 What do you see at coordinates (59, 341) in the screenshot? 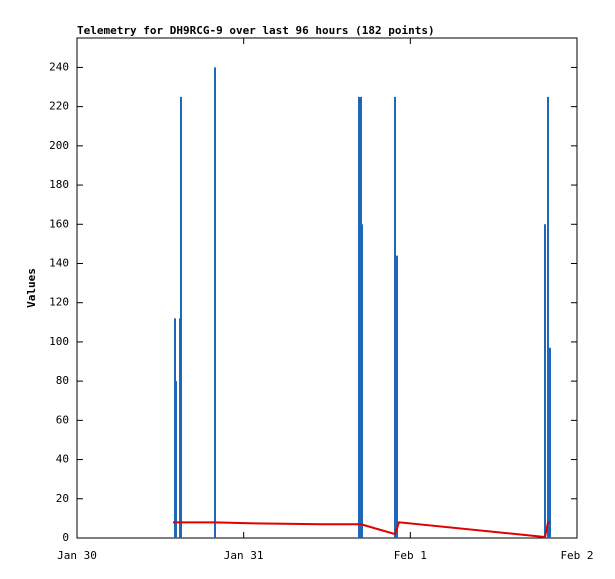
I see `y-tick-label: 100` at bounding box center [59, 341].